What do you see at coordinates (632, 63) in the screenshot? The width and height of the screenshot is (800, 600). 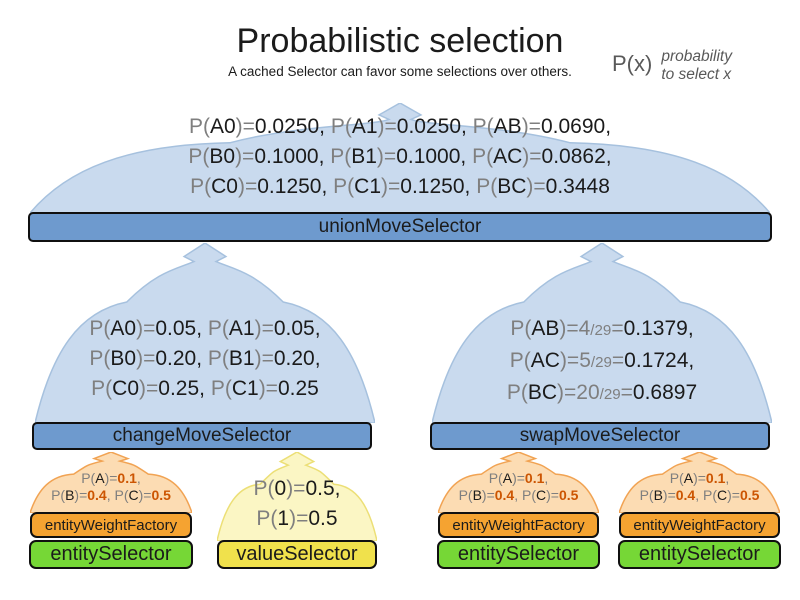 I see `legend-symbol: P(x)` at bounding box center [632, 63].